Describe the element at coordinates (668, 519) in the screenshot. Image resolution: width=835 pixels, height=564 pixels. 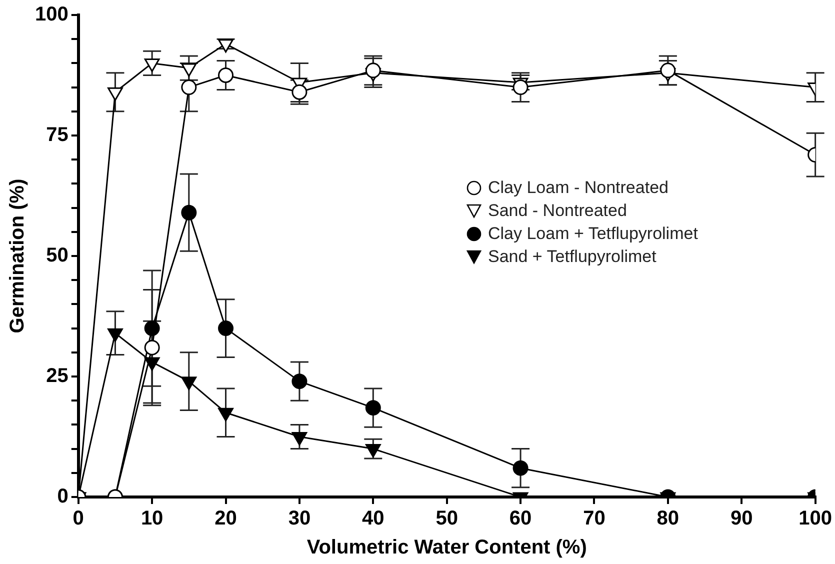
I see `x-tick-label: 80` at that location.